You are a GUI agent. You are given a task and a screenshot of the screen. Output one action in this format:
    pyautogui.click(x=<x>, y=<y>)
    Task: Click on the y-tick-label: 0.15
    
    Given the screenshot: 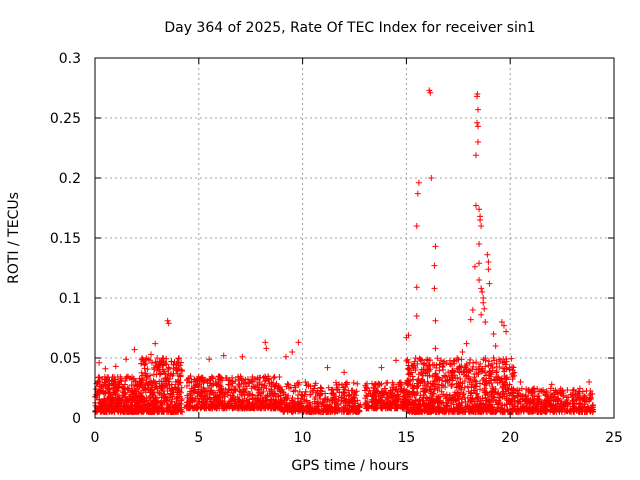 What is the action you would take?
    pyautogui.click(x=65, y=239)
    